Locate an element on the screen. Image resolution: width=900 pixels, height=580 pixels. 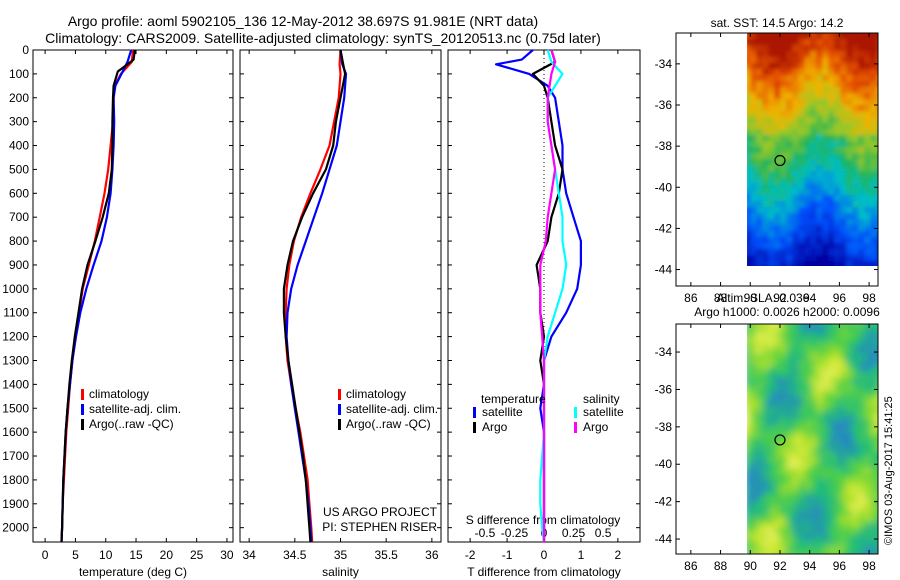
salinity-series-red is located at coordinates (313, 296).